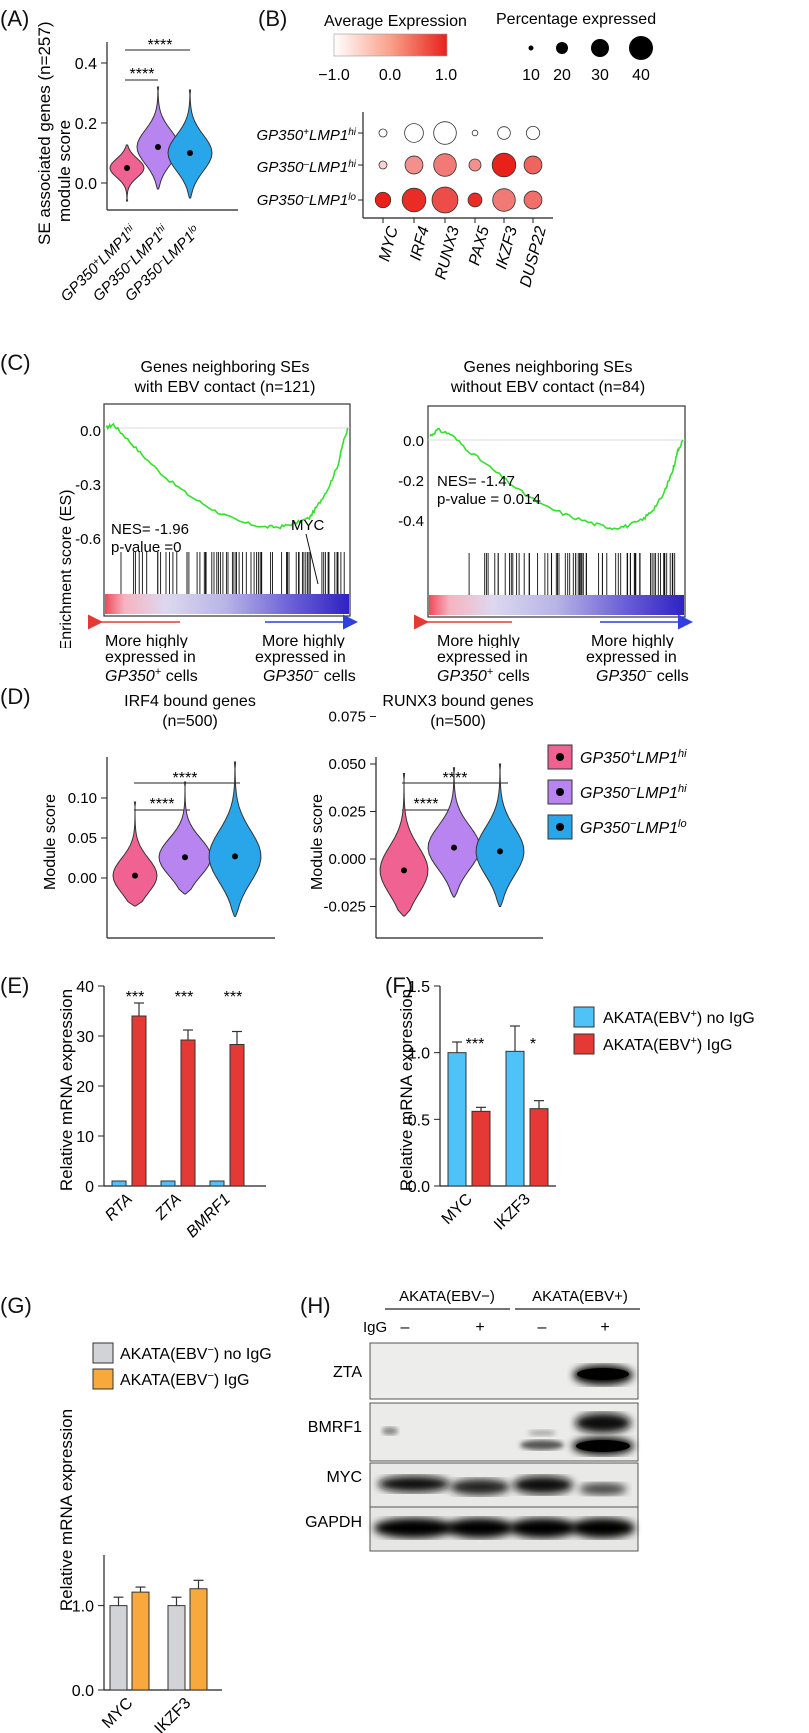  Describe the element at coordinates (633, 757) in the screenshot. I see `d-legend-0: GP350+LMP1hi` at that location.